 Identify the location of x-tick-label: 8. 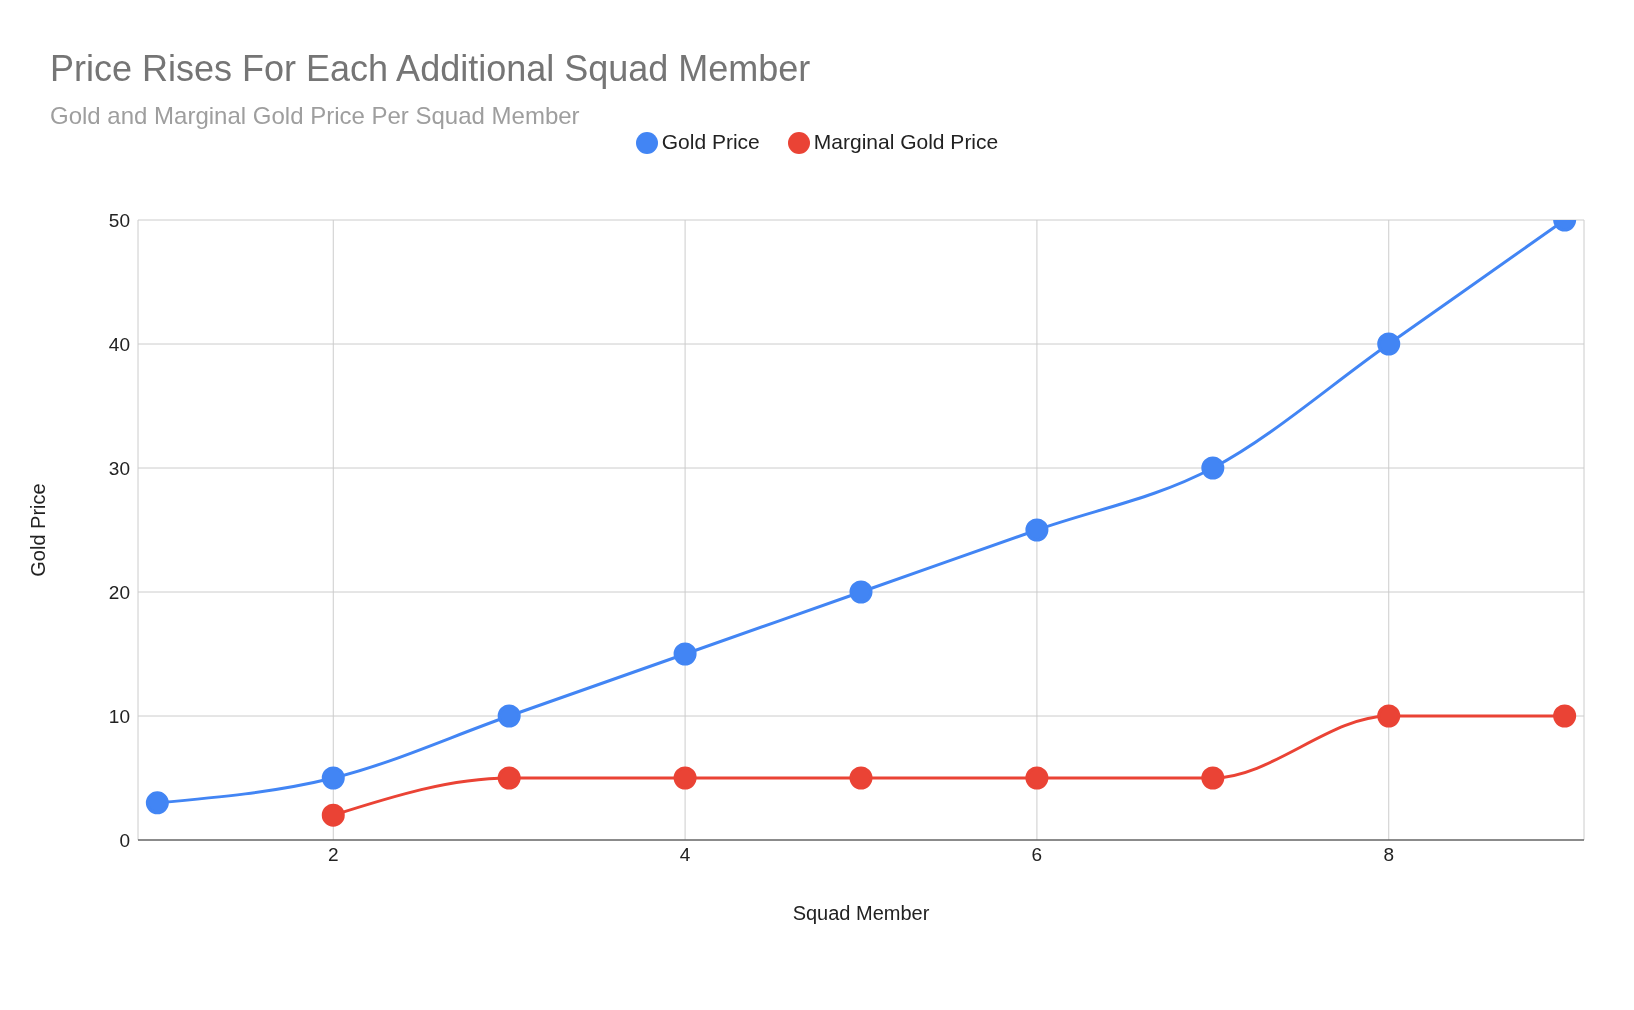
(1389, 855).